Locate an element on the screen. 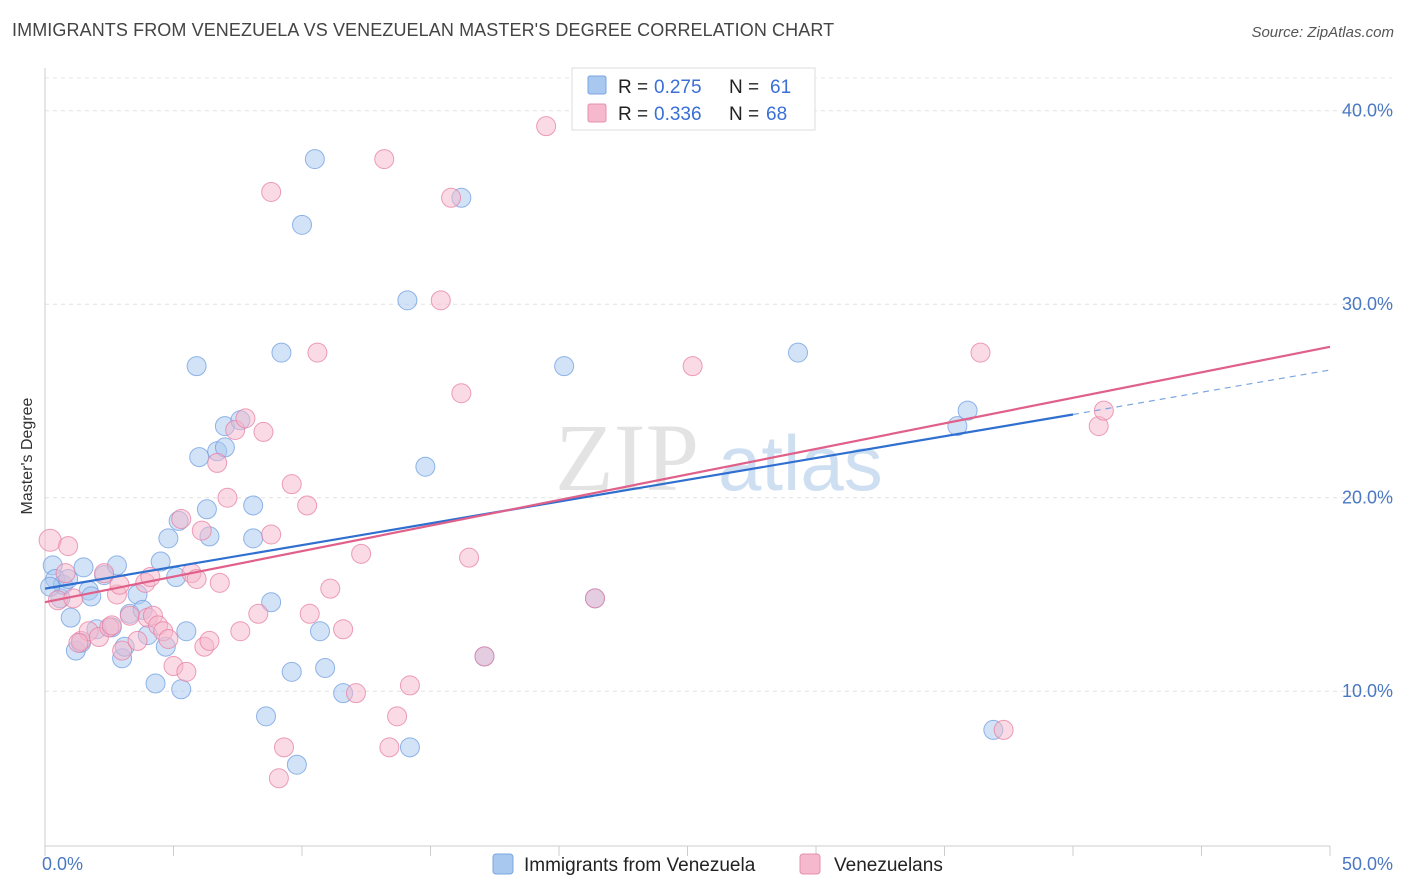 The image size is (1406, 892). bottom-legend-label-pink: Venezuelans is located at coordinates (888, 865).